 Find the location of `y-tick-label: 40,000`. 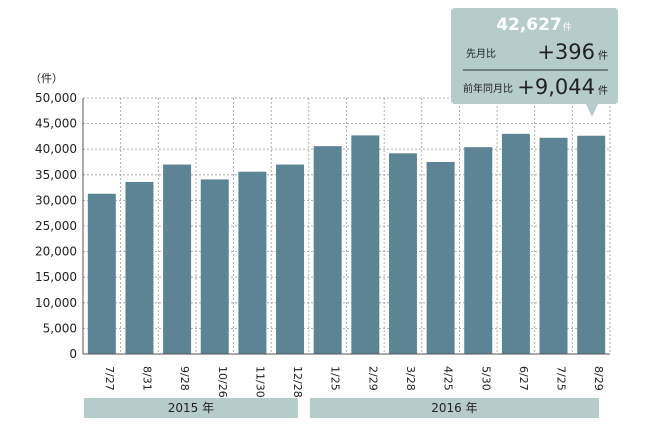

y-tick-label: 40,000 is located at coordinates (56, 149).